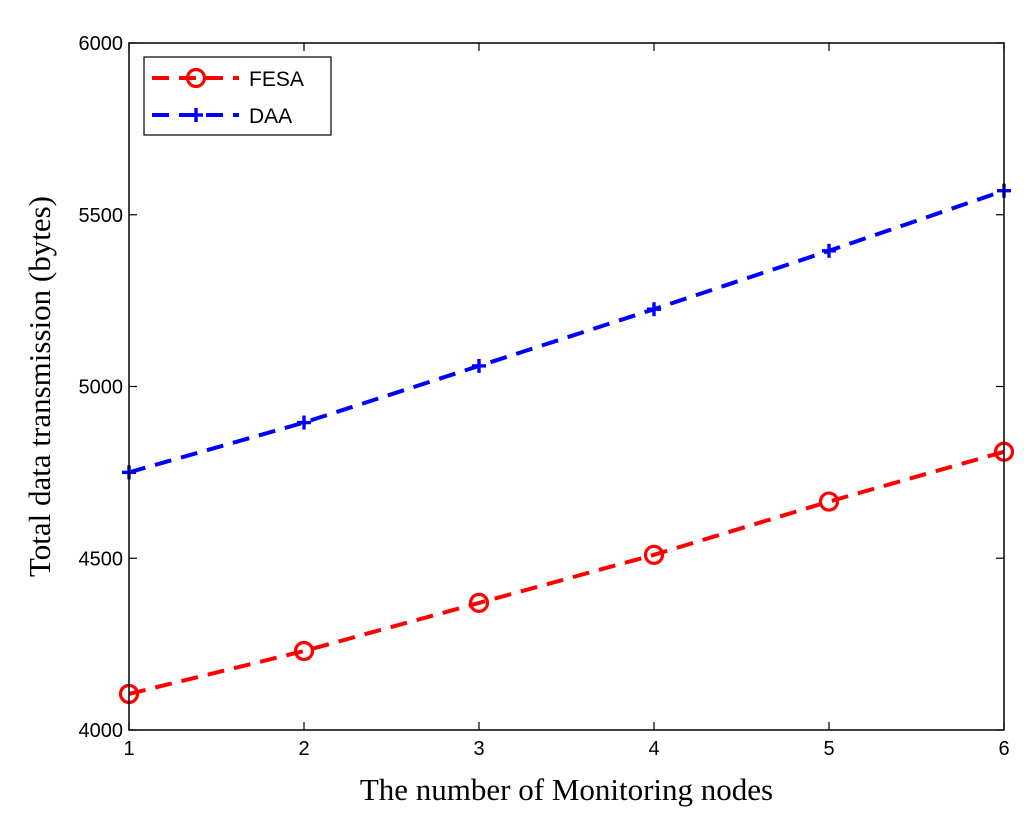 This screenshot has height=828, width=1024. I want to click on y-tick-label-0: 4000, so click(101, 731).